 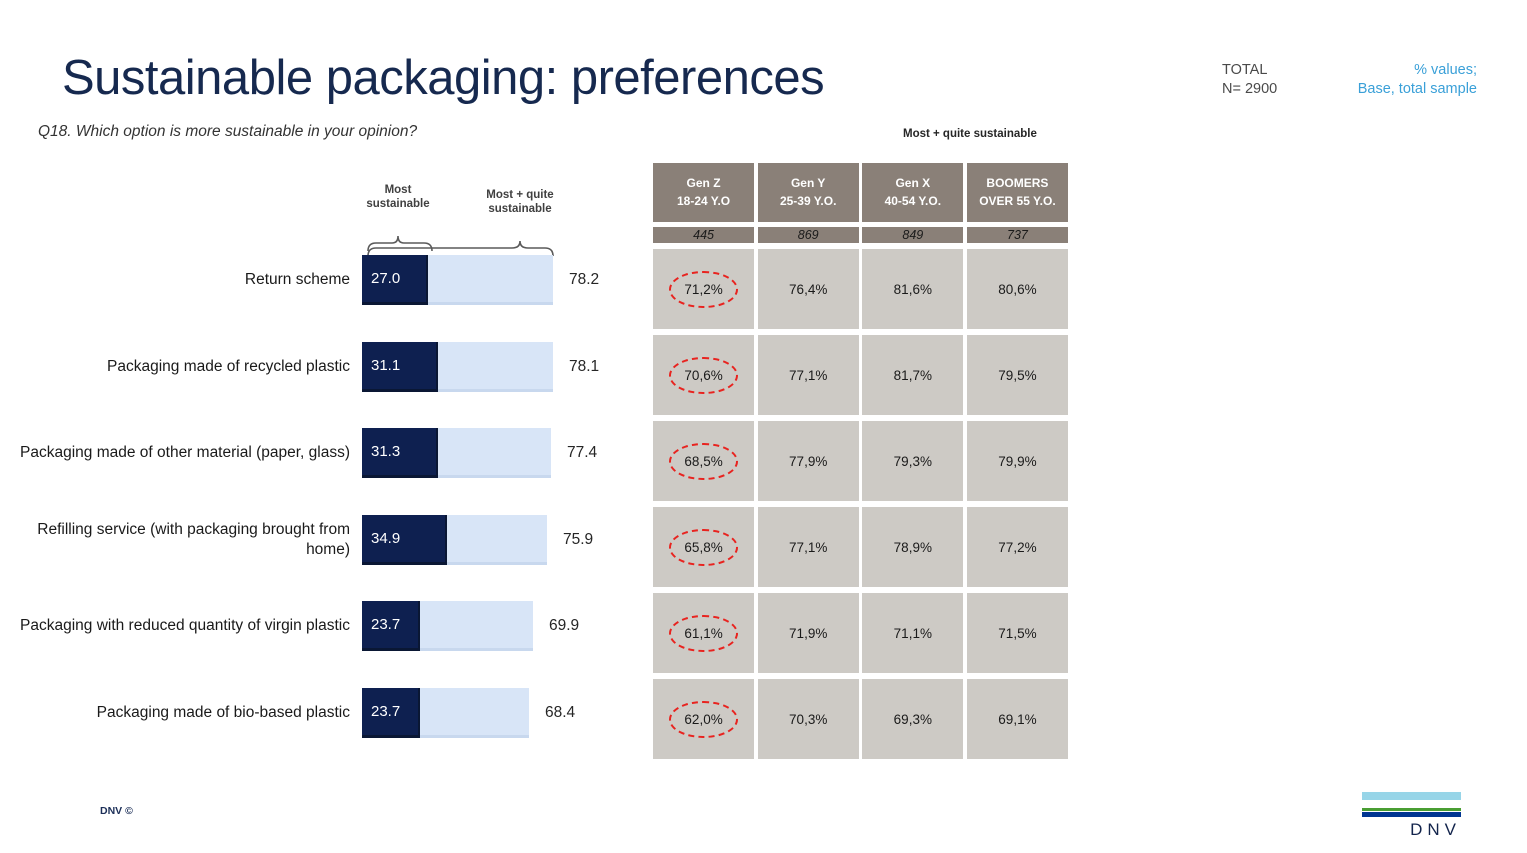 What do you see at coordinates (443, 78) in the screenshot?
I see `page-title: Sustainable packaging: preferences` at bounding box center [443, 78].